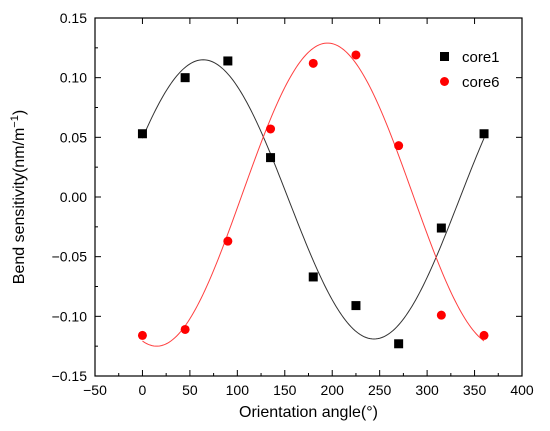  What do you see at coordinates (143, 390) in the screenshot?
I see `x-tick-label: 0` at bounding box center [143, 390].